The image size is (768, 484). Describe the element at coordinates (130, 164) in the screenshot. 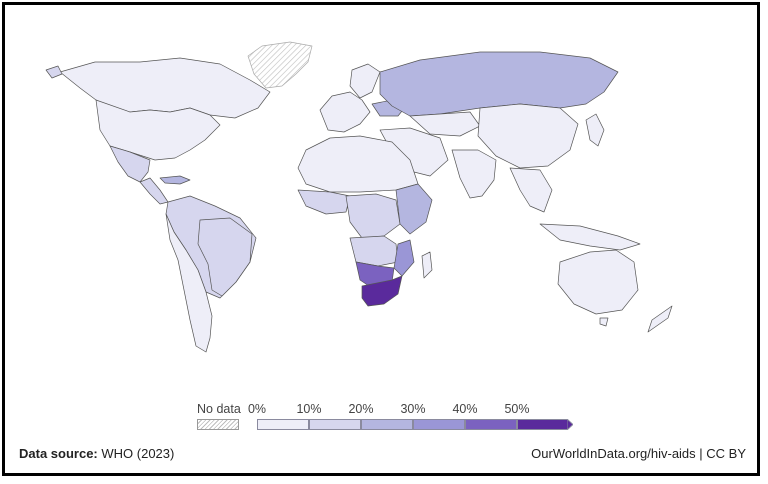

I see `region-mexico` at that location.